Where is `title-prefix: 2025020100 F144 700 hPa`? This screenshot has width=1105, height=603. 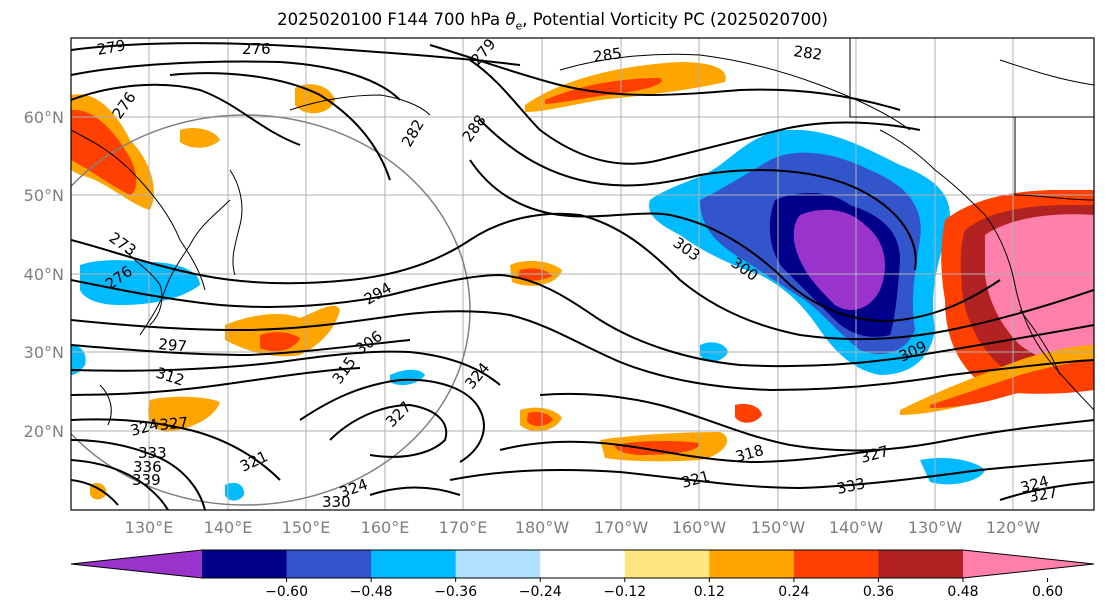
title-prefix: 2025020100 F144 700 hPa is located at coordinates (389, 19).